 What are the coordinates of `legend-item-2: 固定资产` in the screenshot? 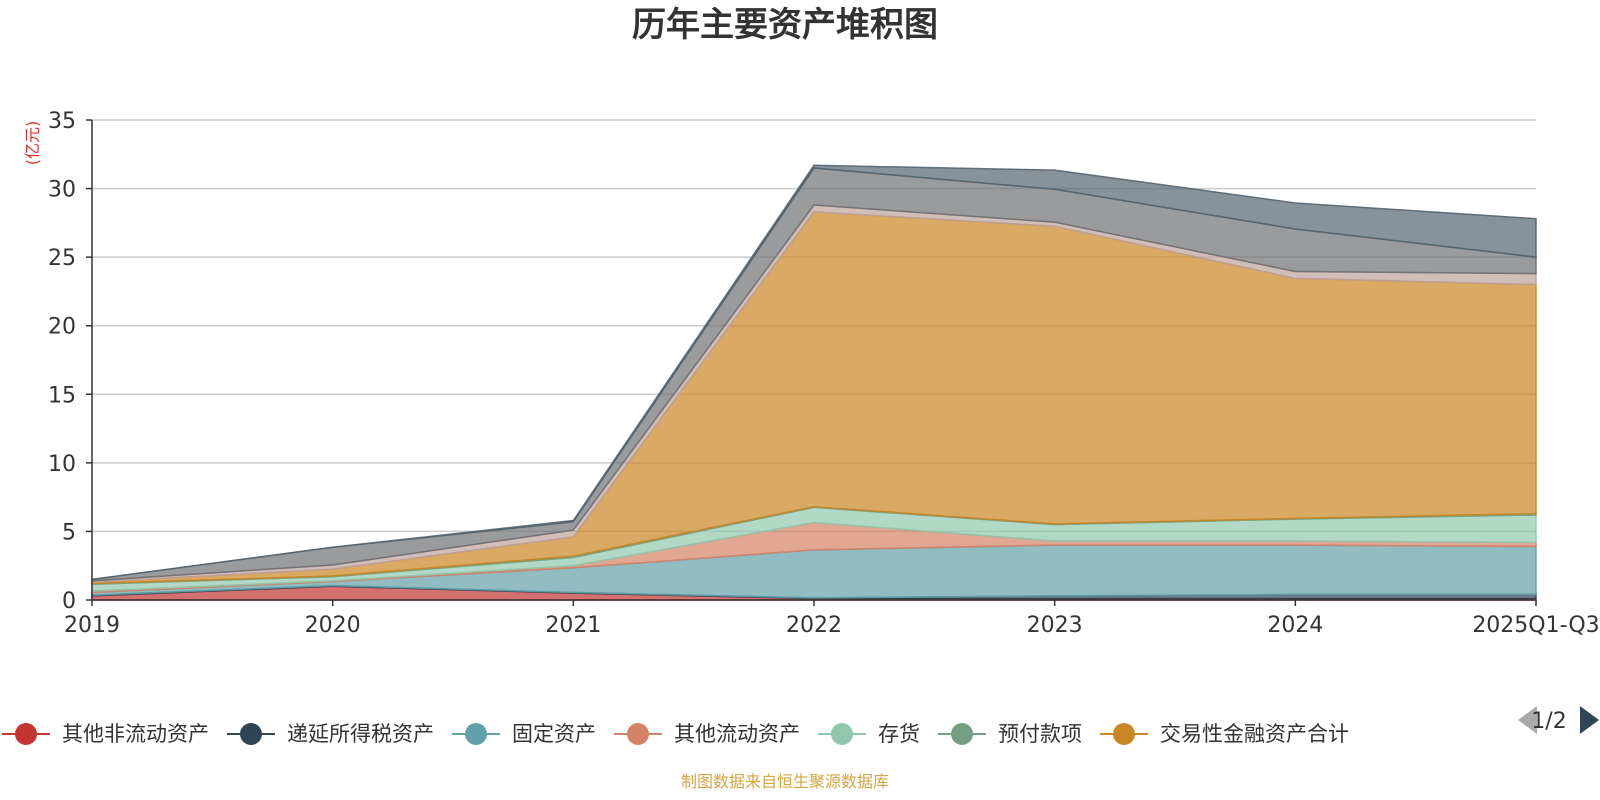 It's located at (524, 734).